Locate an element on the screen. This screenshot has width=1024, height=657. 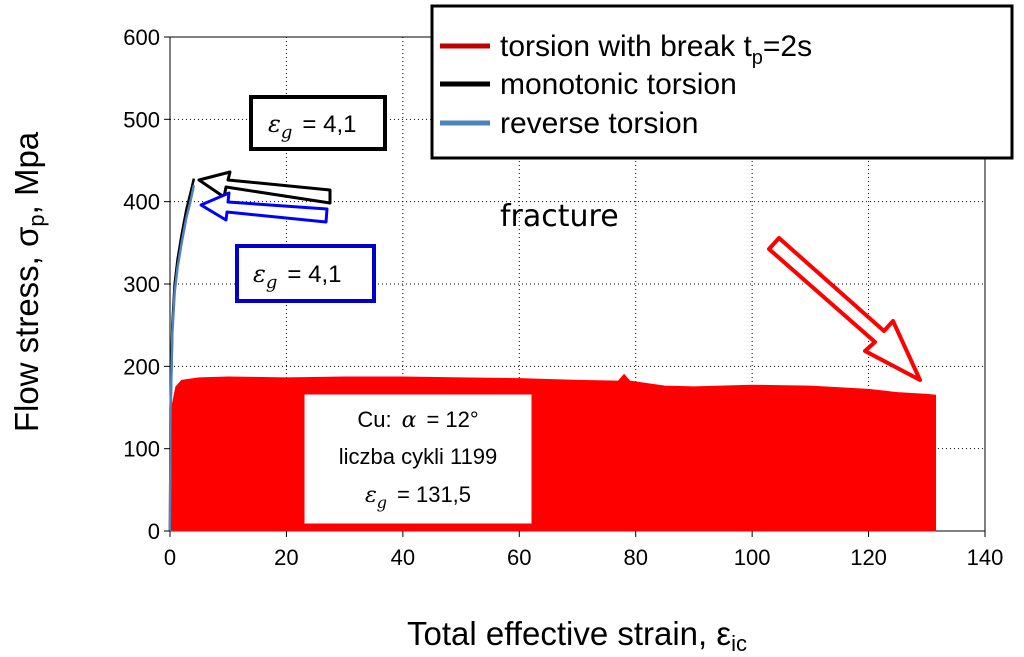
legend-label-break: torsion with break tp=2s is located at coordinates (656, 49).